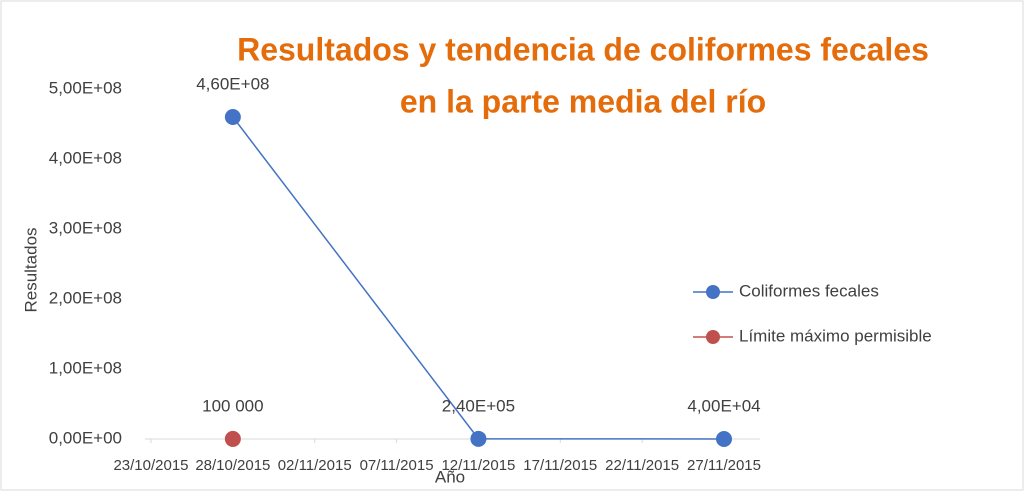  What do you see at coordinates (724, 465) in the screenshot?
I see `x-tick-label: 27/11/2015` at bounding box center [724, 465].